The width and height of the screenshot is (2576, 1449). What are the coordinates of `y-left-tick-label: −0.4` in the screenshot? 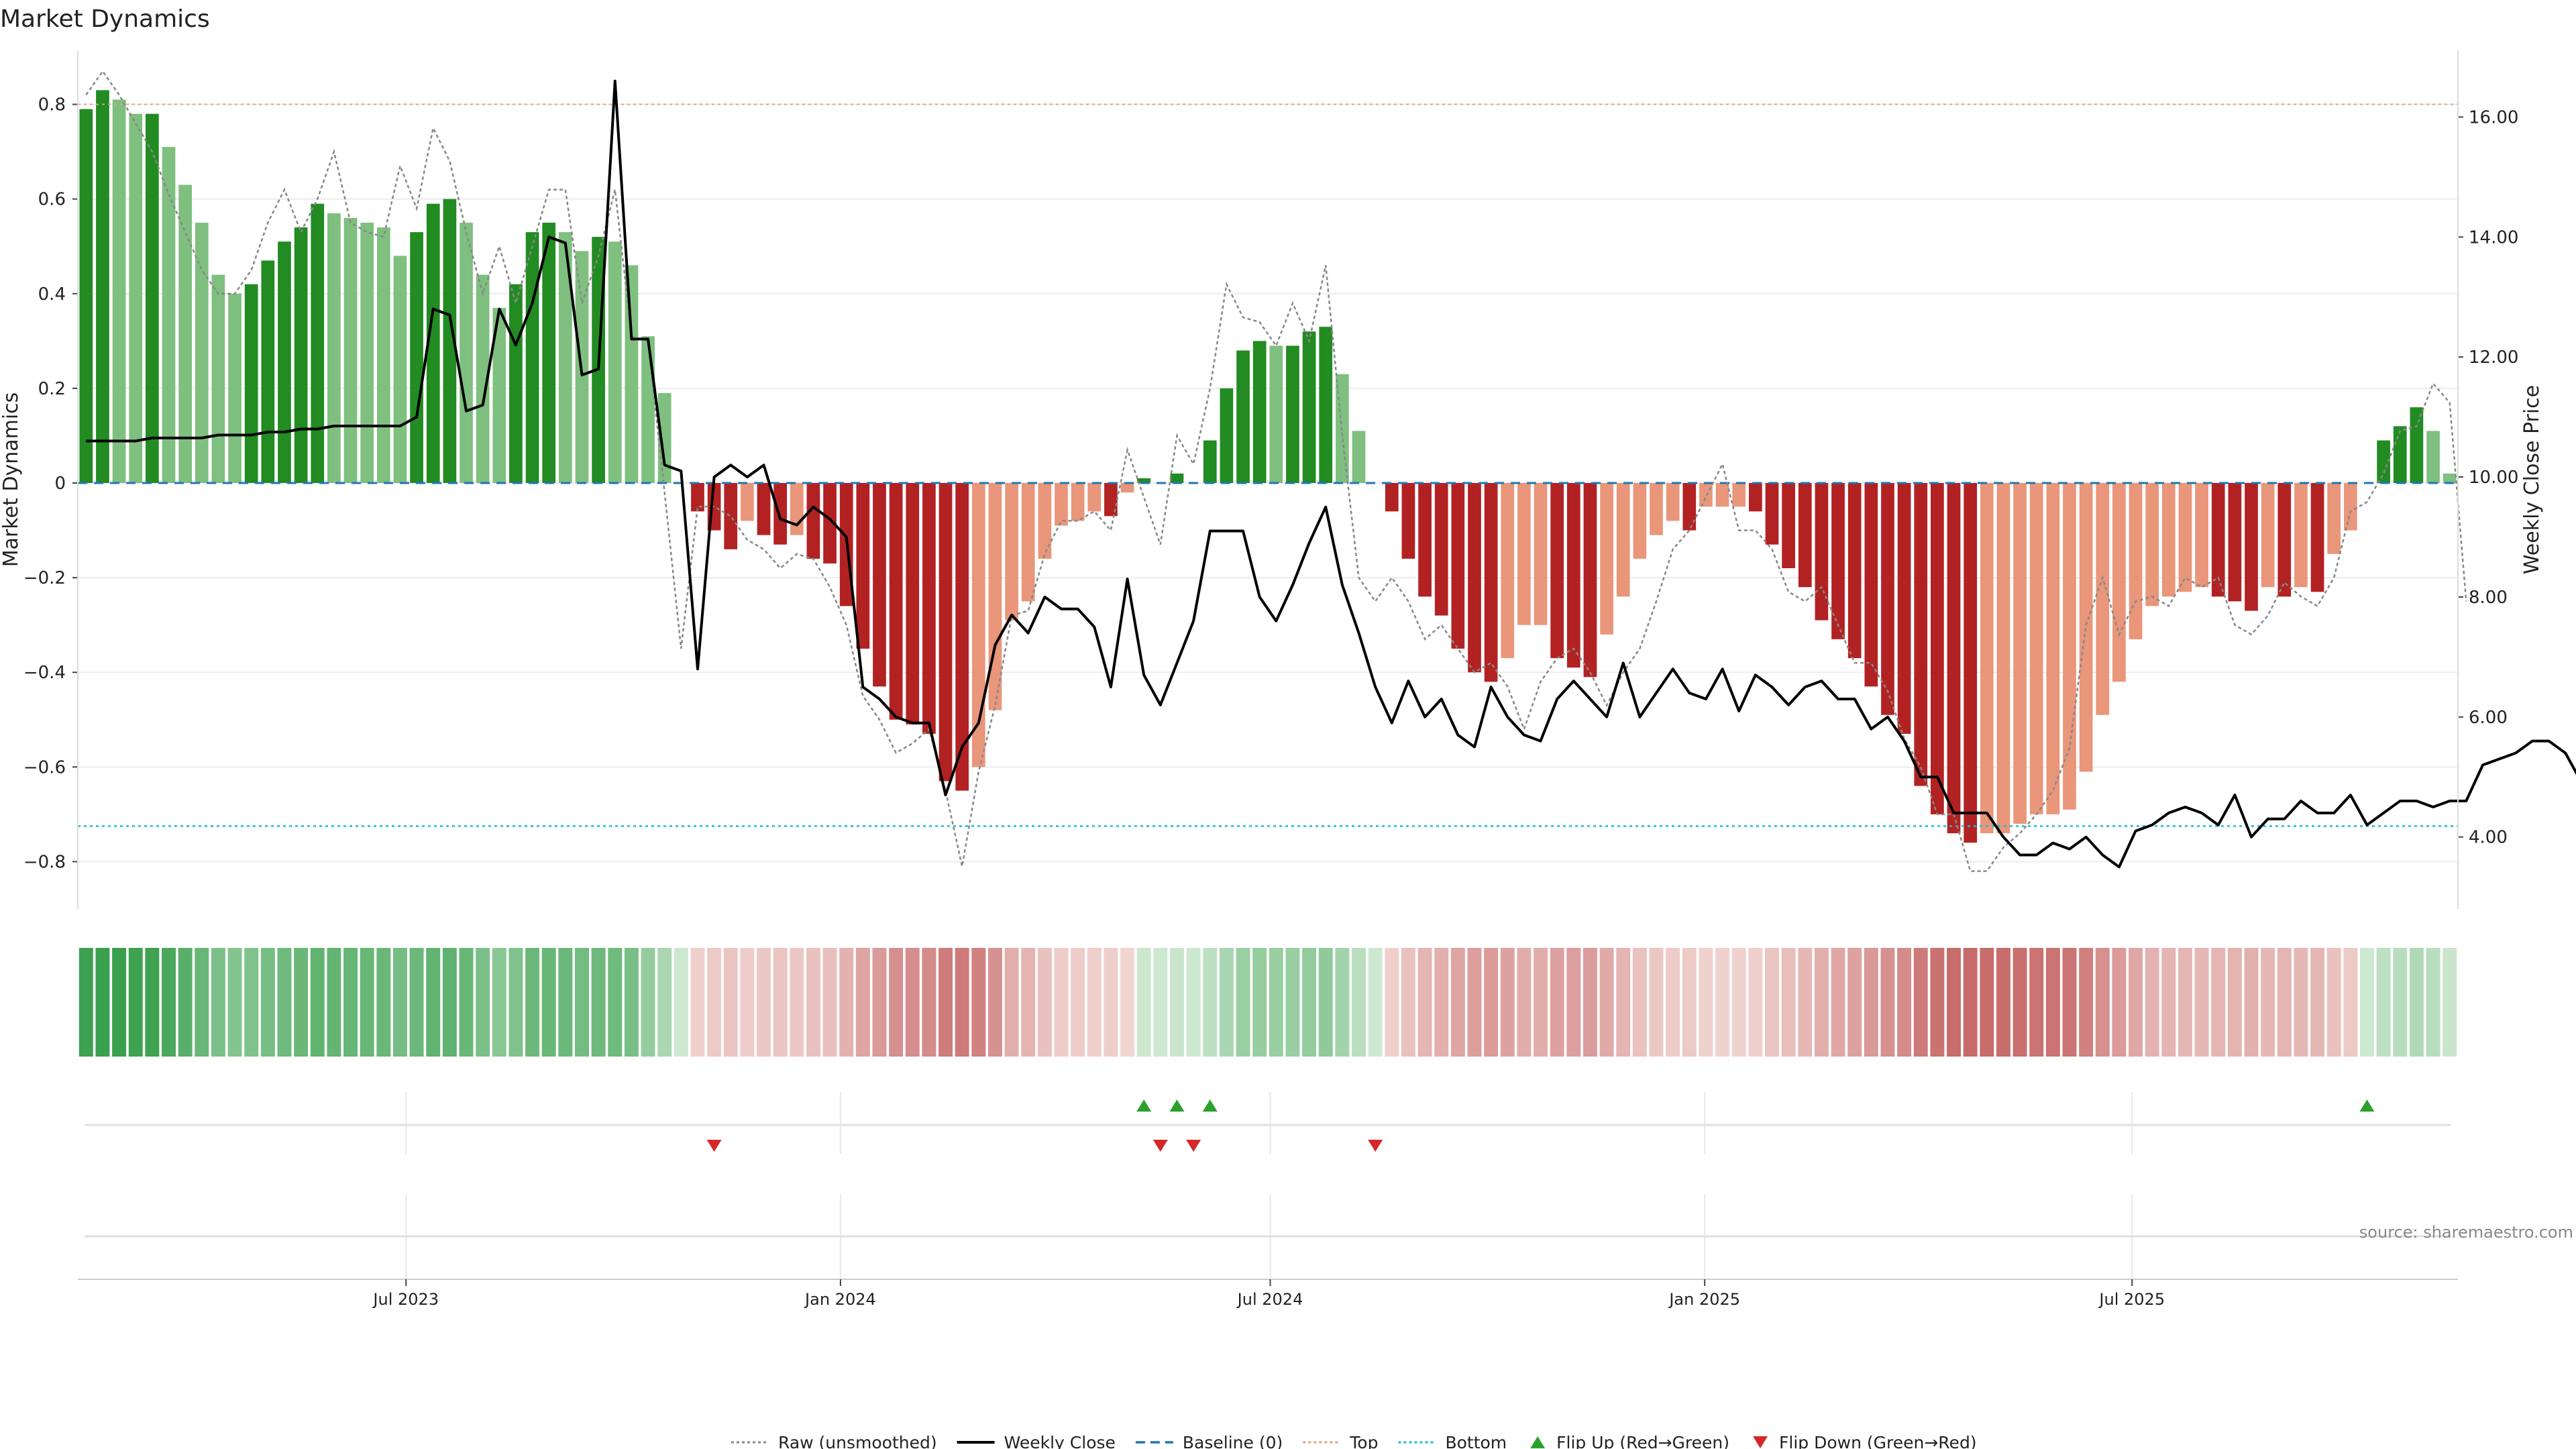 It's located at (44, 673).